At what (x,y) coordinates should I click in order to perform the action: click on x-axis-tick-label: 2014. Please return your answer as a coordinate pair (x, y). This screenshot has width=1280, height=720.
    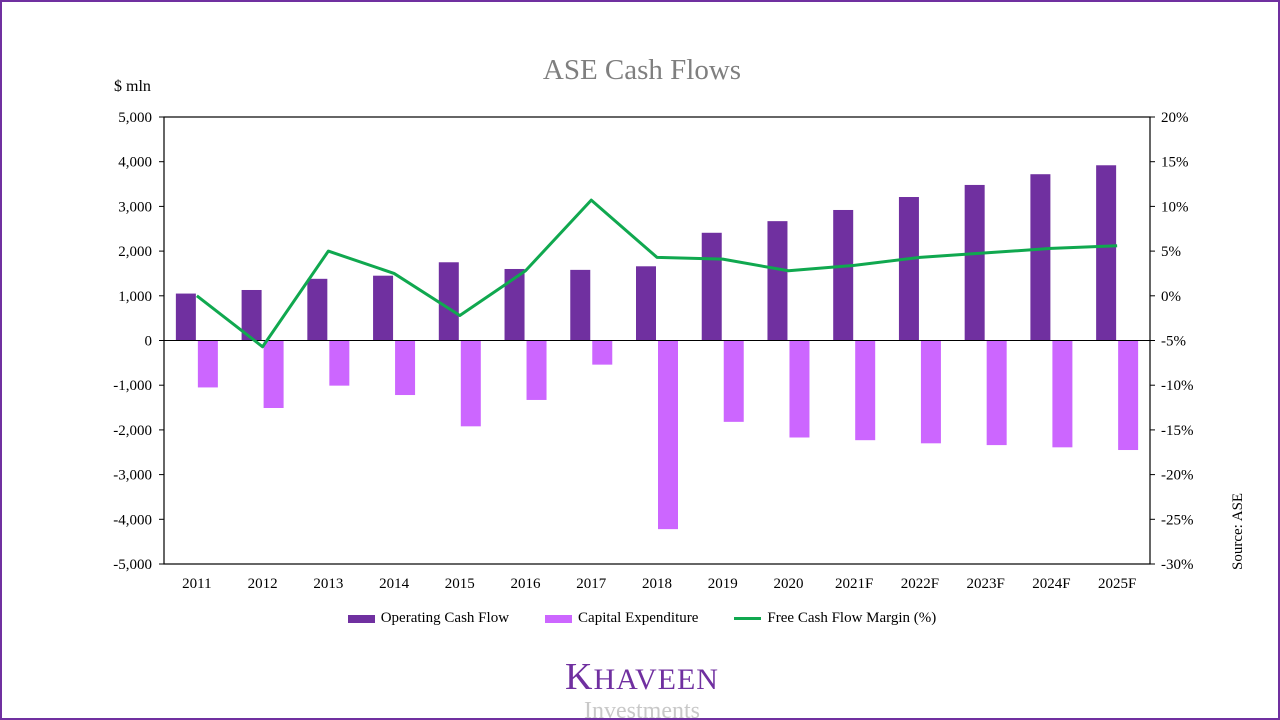
    Looking at the image, I should click on (394, 584).